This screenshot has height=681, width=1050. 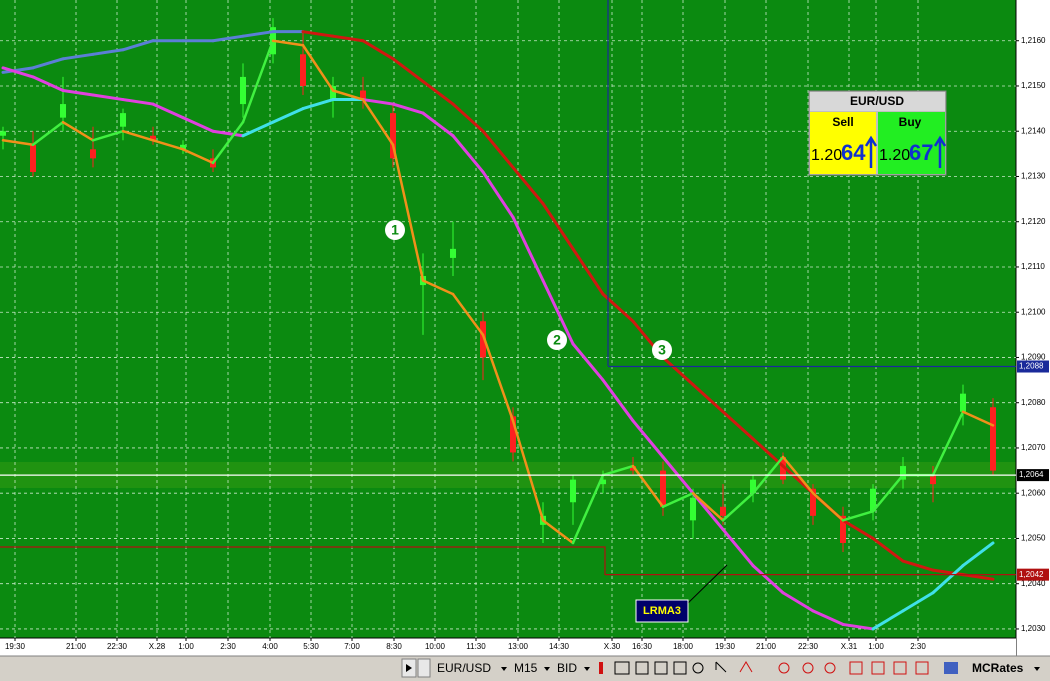 What do you see at coordinates (706, 585) in the screenshot?
I see `callout-pointer` at bounding box center [706, 585].